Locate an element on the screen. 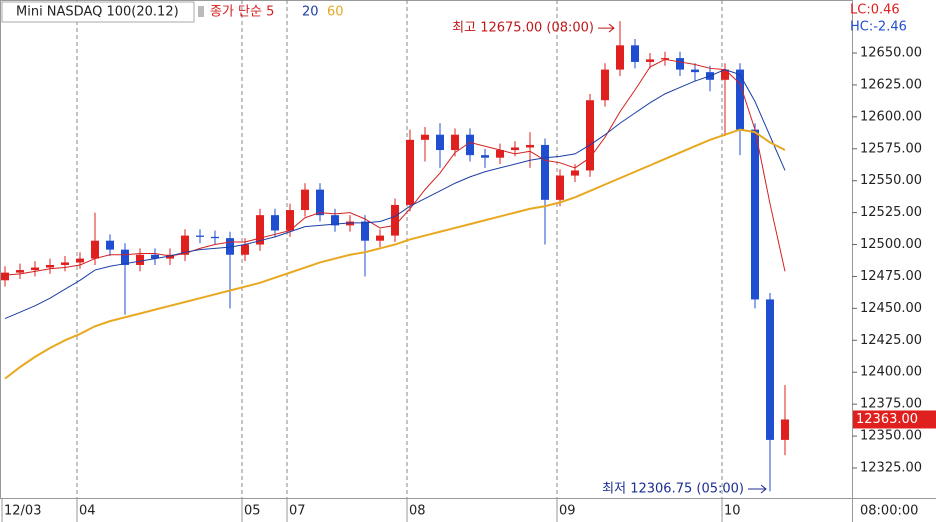  x-tick-label: 05 is located at coordinates (252, 511).